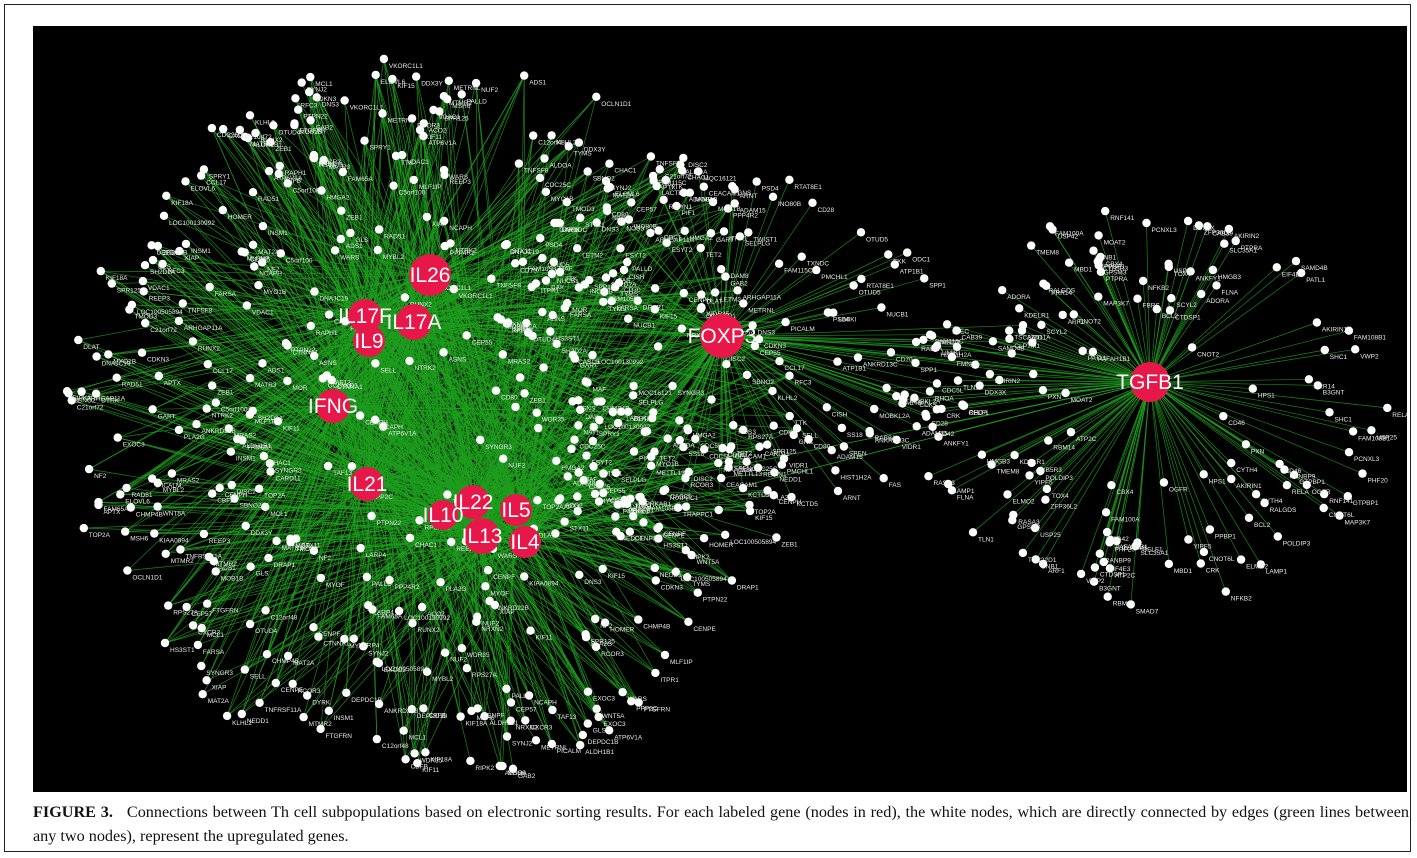 This screenshot has width=1417, height=858. Describe the element at coordinates (245, 435) in the screenshot. I see `gene-label: MRAS2` at that location.